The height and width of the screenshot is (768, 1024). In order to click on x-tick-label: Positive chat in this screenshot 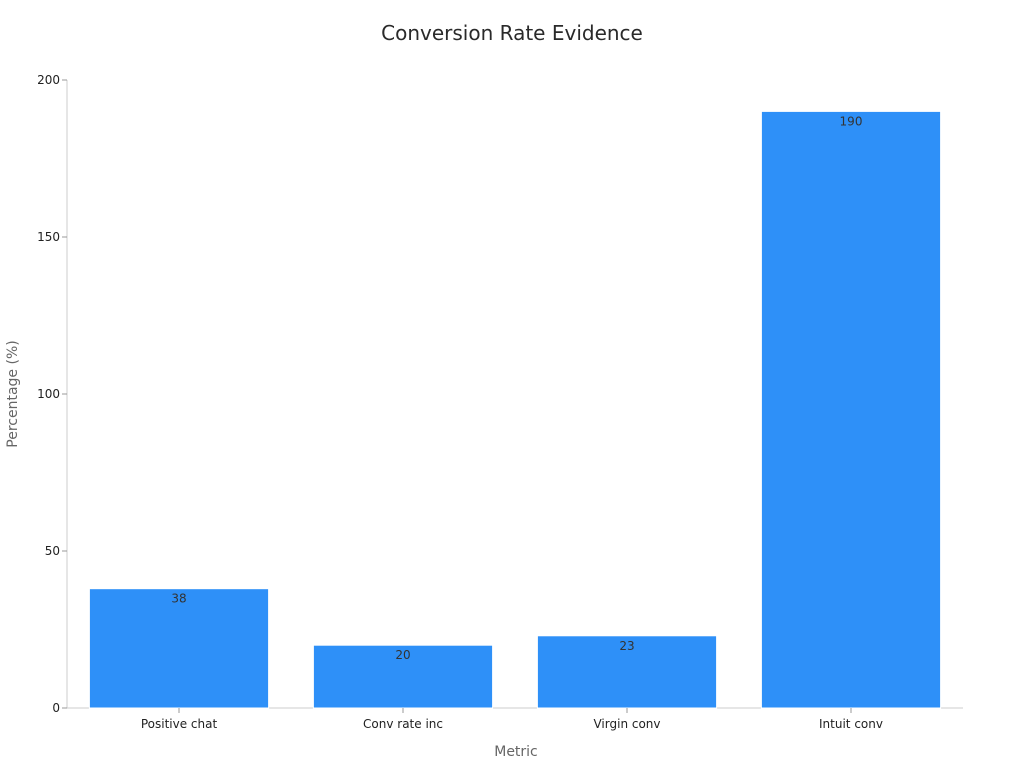, I will do `click(179, 724)`.